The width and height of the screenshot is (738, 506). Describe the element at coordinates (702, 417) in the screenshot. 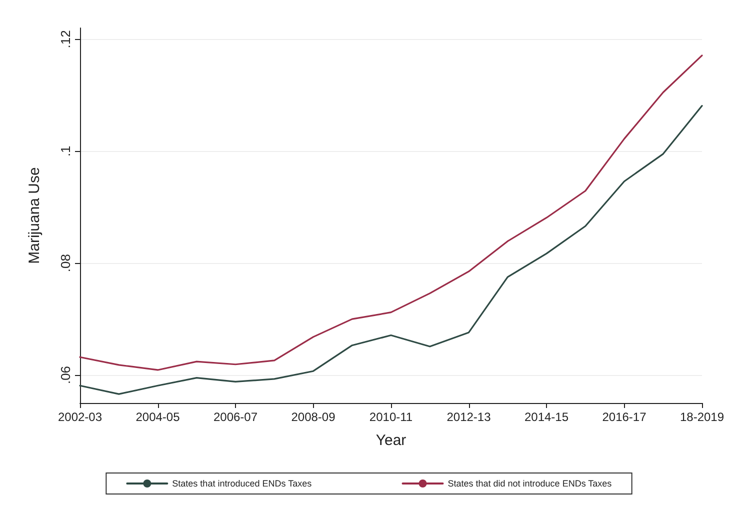

I see `x-tick-label: 18-2019` at that location.